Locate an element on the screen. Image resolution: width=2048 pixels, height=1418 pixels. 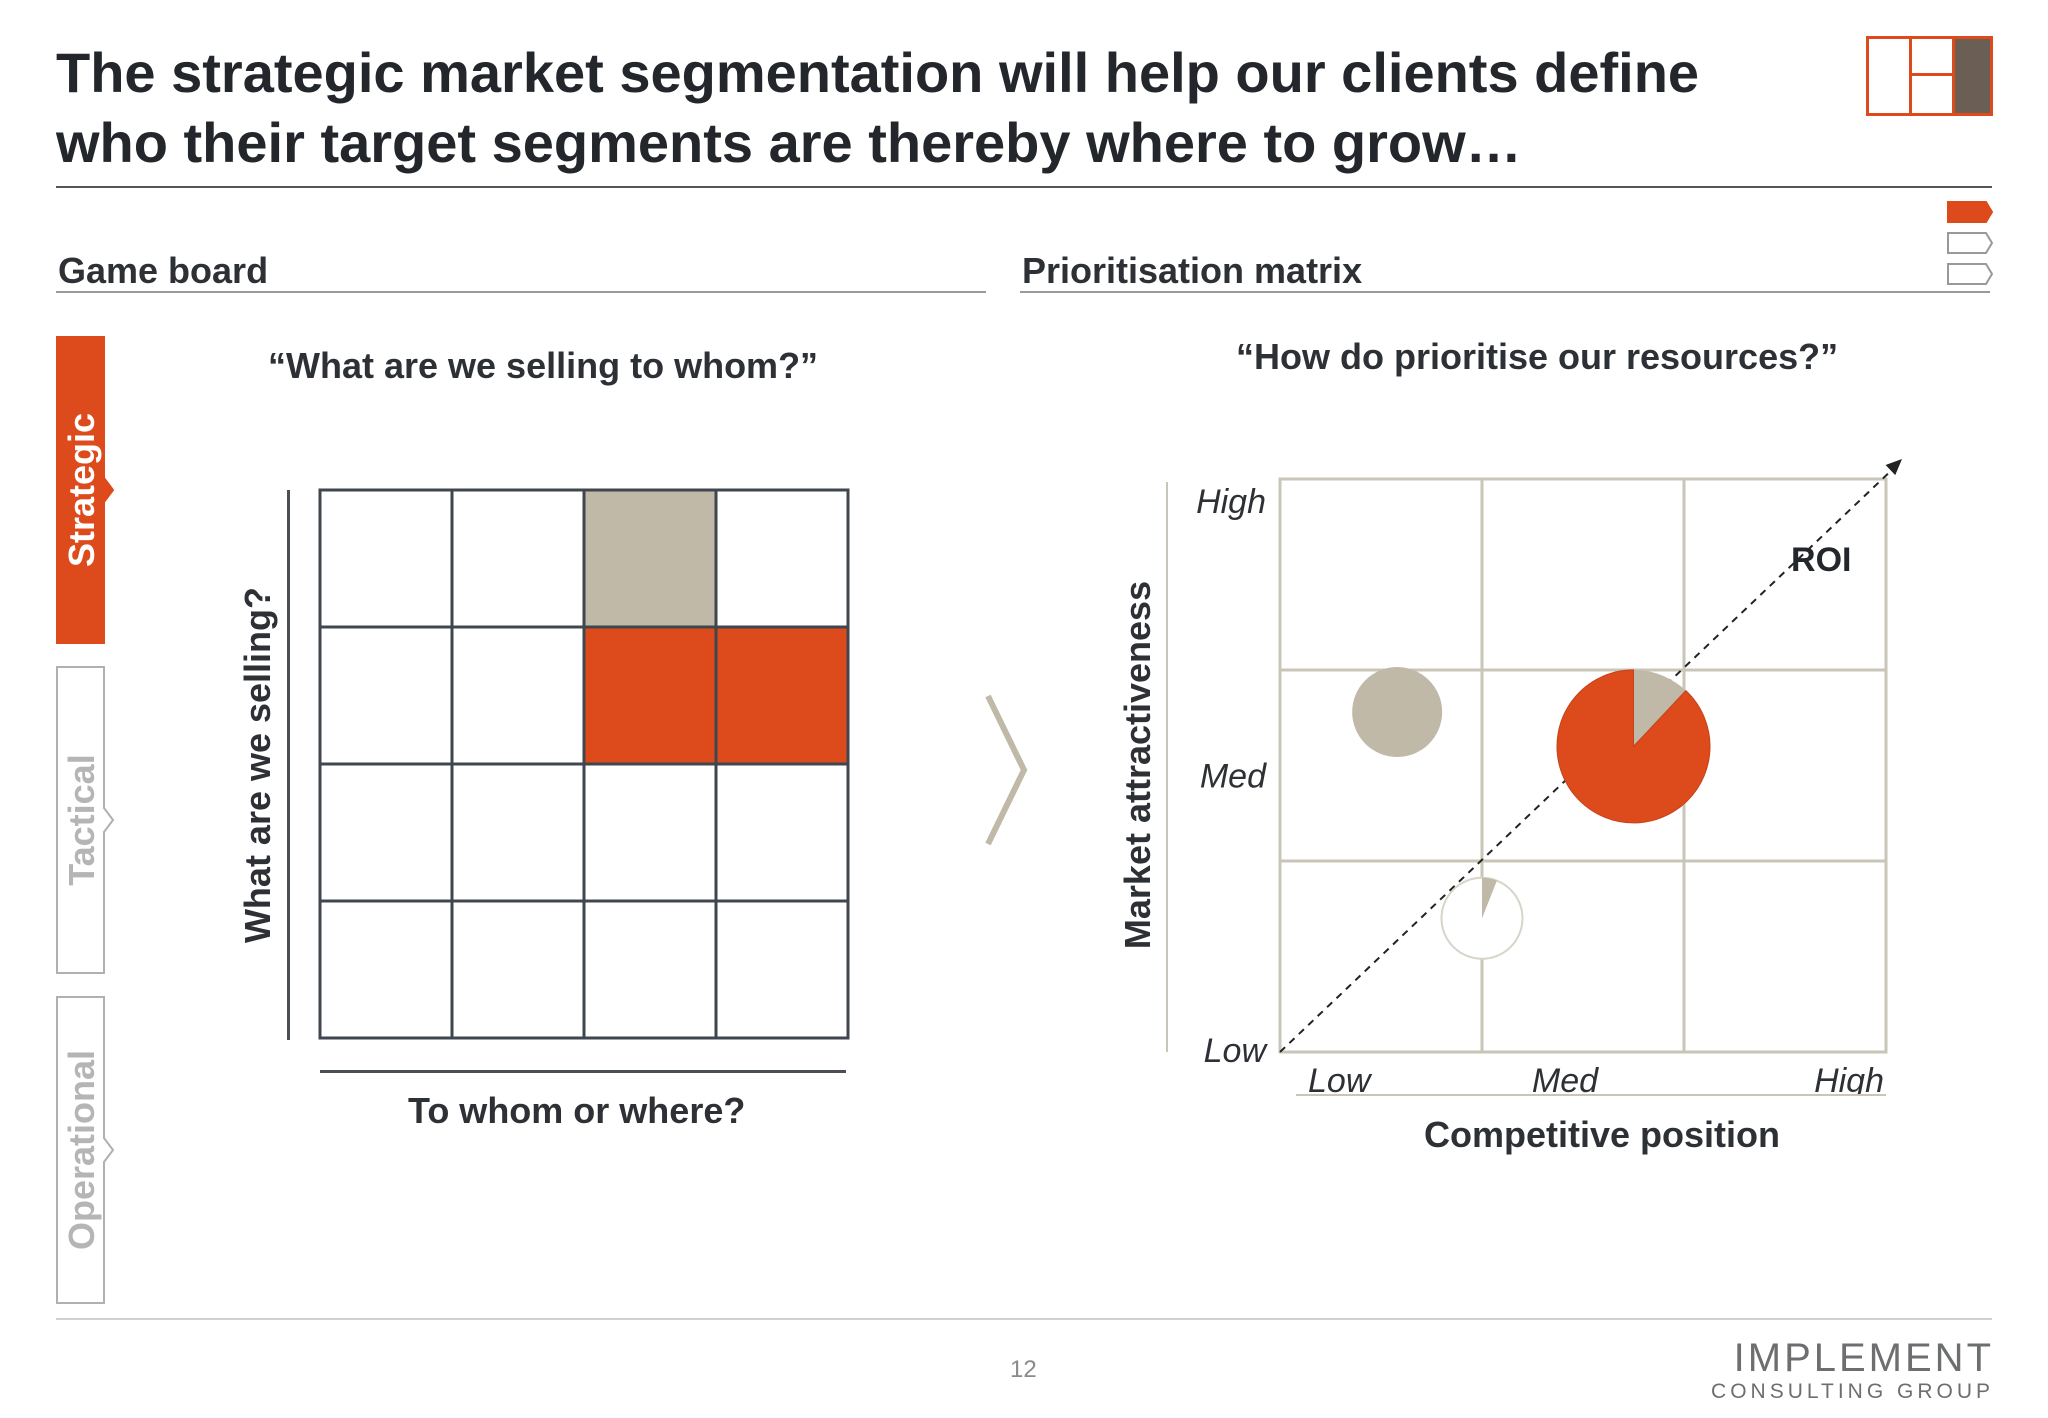
game-board-cell-r4-c4 is located at coordinates (782, 969).